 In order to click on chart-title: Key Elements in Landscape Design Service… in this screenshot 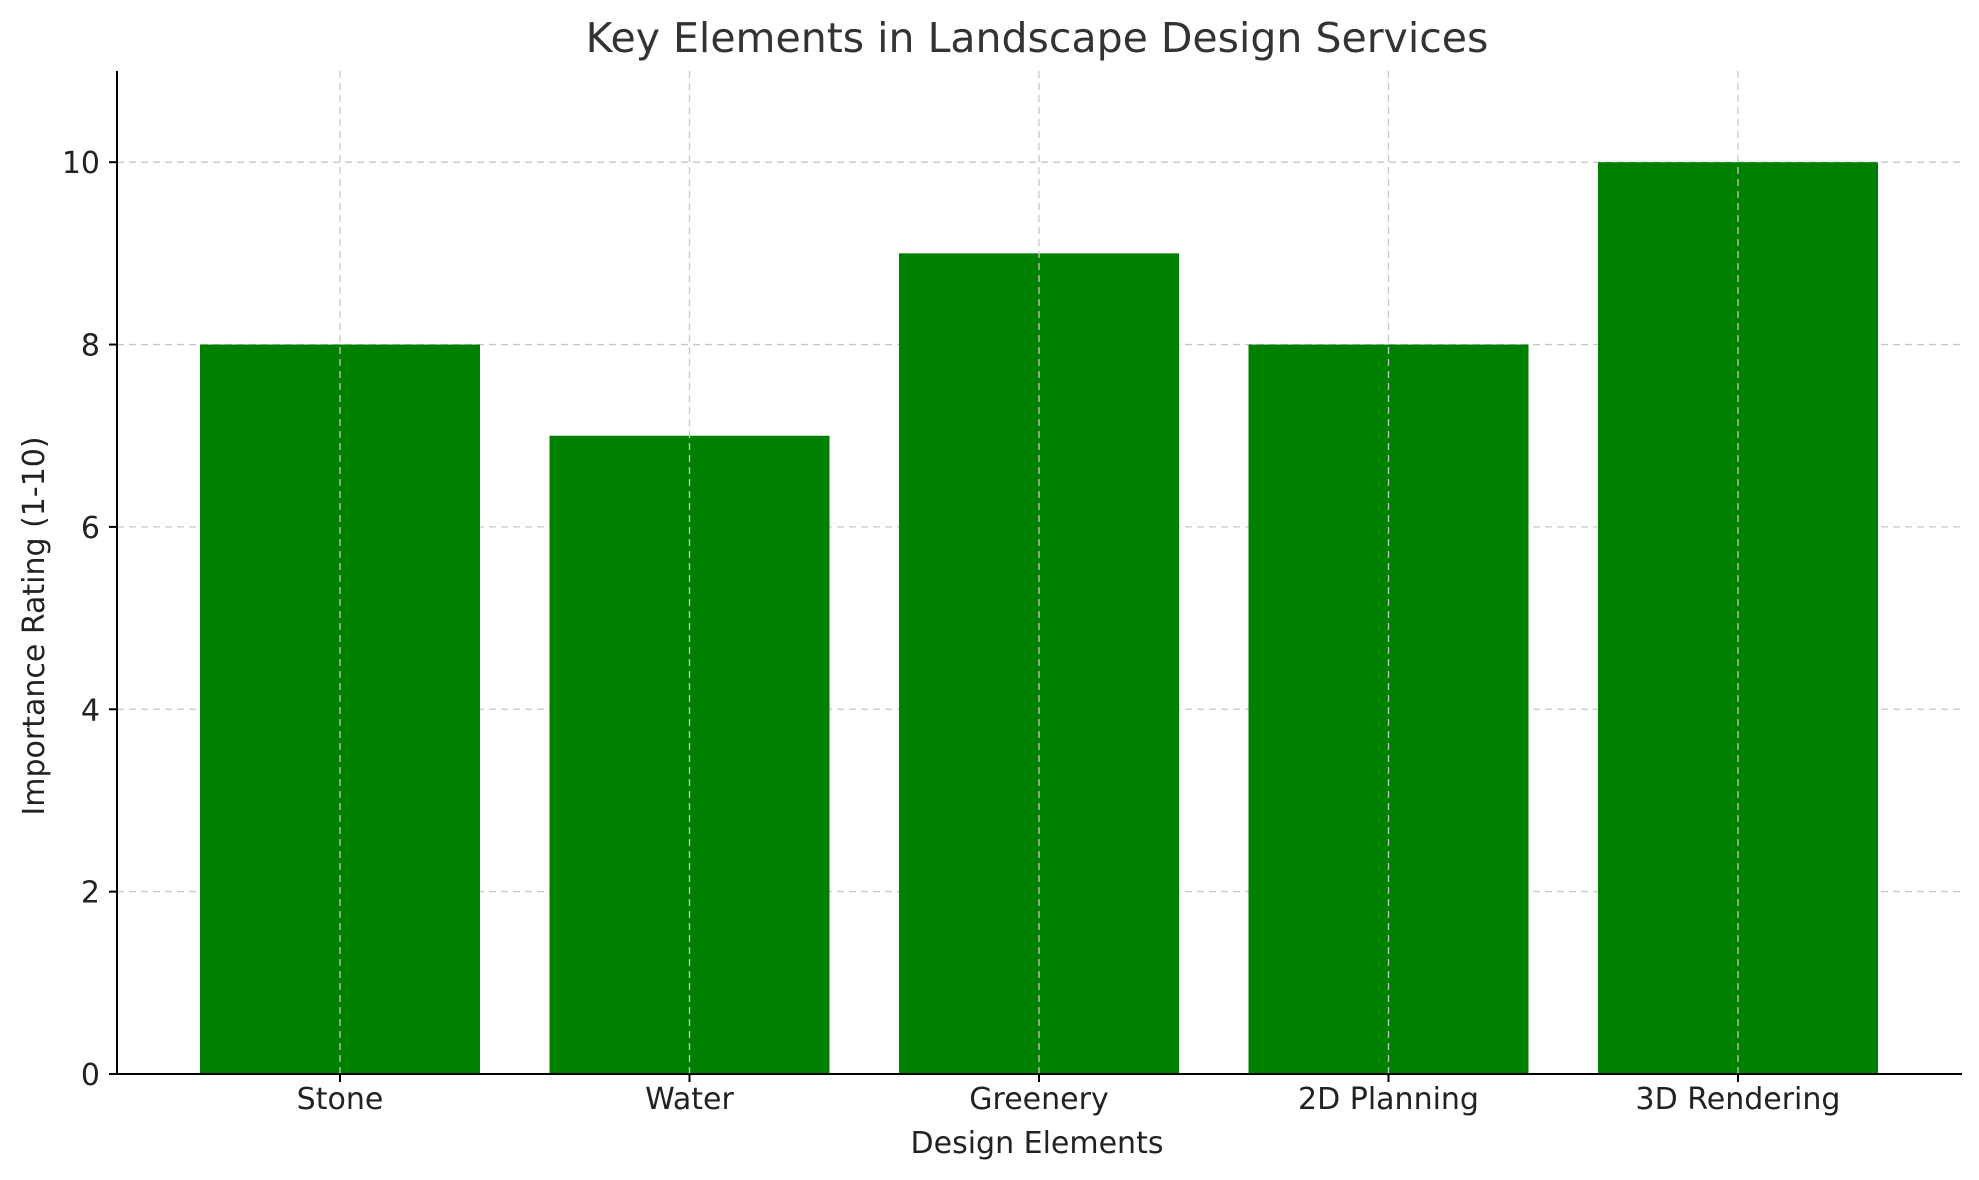, I will do `click(1037, 38)`.